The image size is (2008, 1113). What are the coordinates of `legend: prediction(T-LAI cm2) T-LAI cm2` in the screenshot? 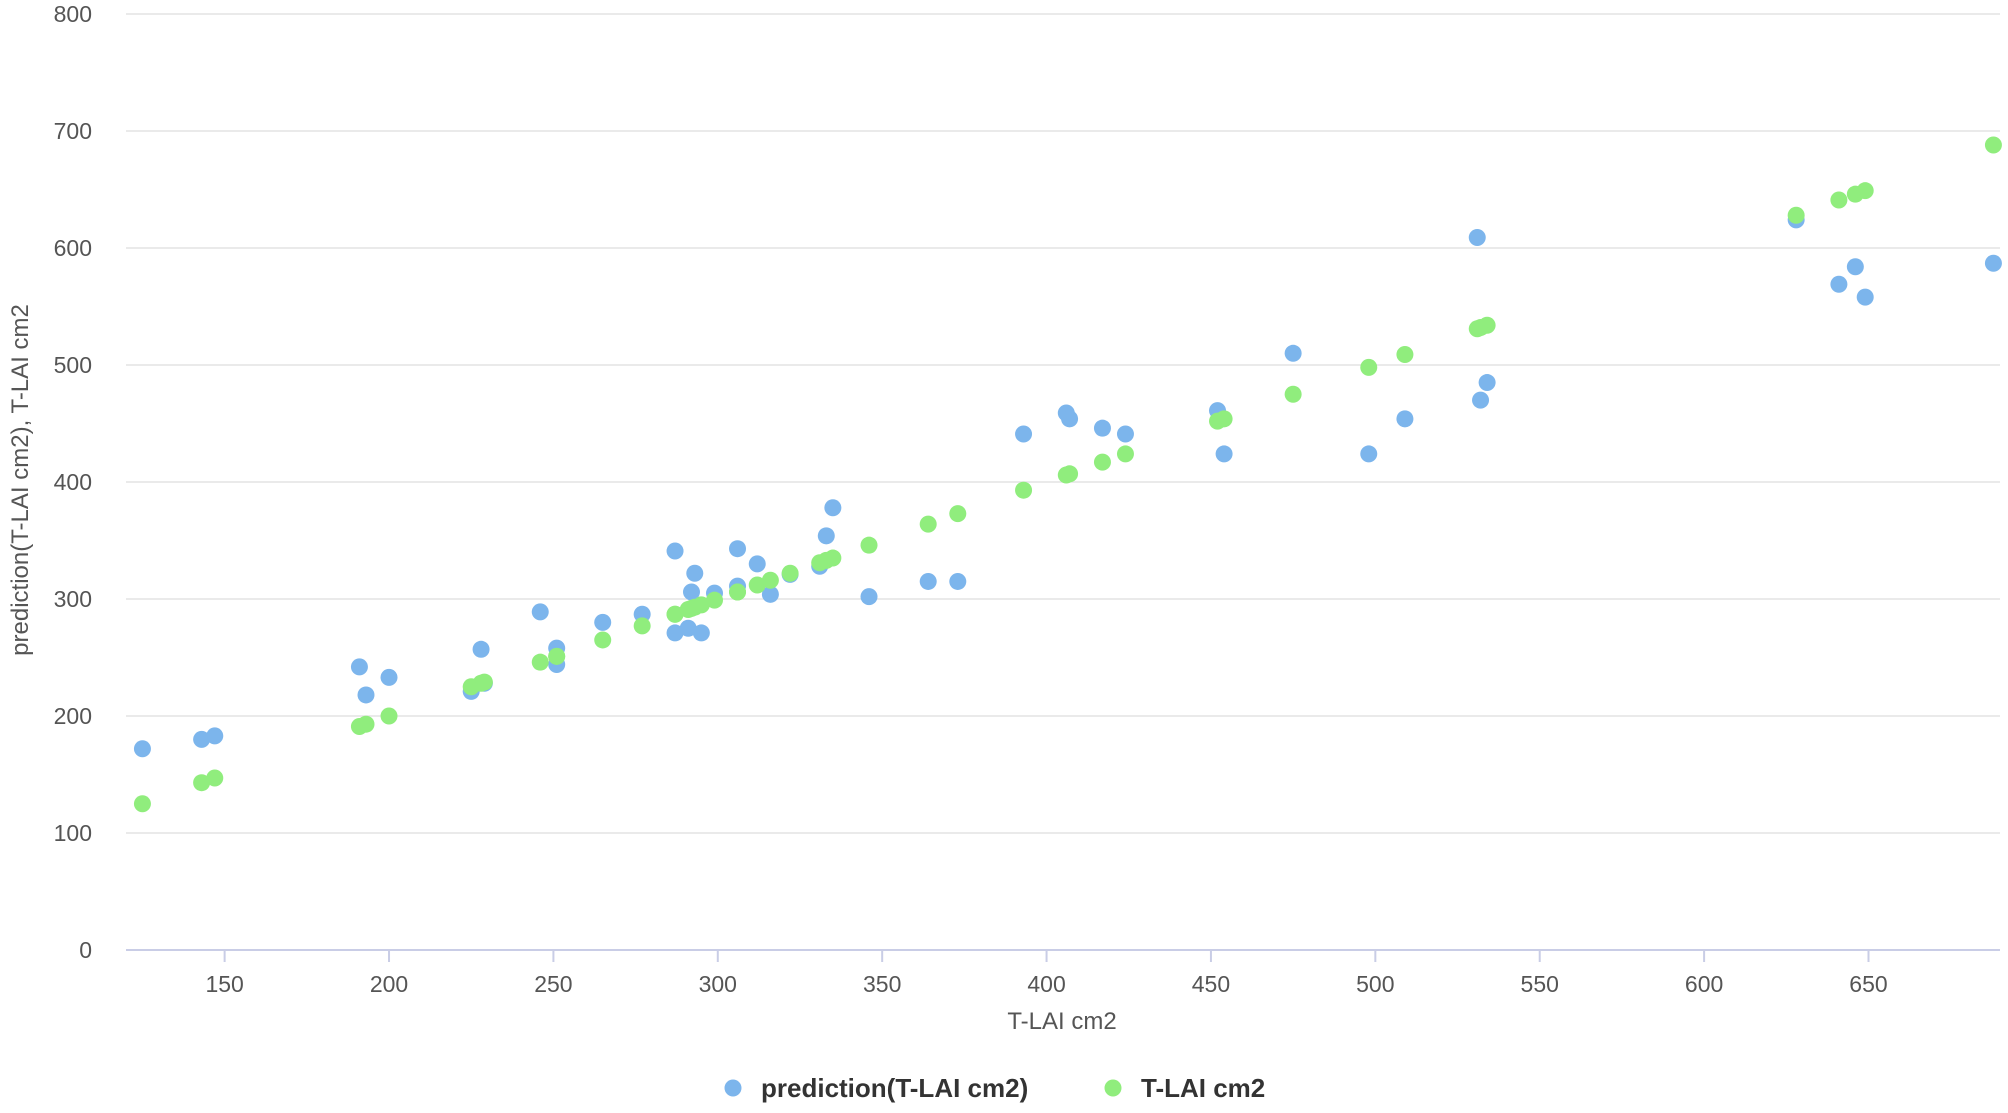 It's located at (995, 1088).